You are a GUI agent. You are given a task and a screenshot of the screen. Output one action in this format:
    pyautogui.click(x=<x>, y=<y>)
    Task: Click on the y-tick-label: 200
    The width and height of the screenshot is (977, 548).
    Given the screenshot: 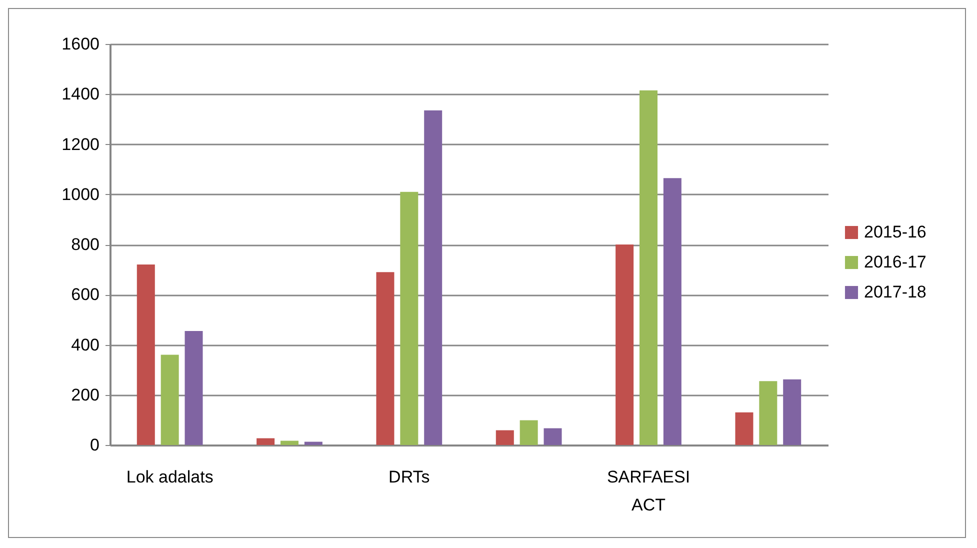 What is the action you would take?
    pyautogui.click(x=85, y=394)
    